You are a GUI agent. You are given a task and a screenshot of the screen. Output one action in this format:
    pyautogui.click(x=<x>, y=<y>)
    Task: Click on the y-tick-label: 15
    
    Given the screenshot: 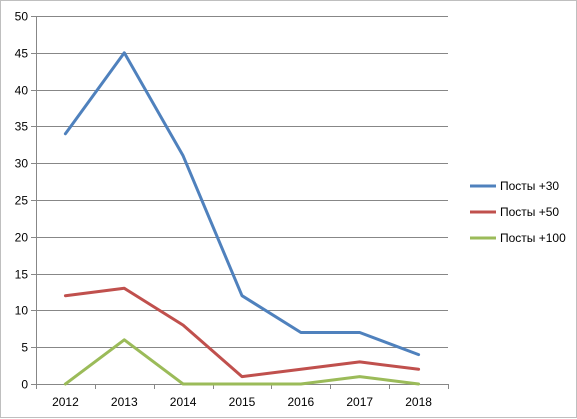 What is the action you would take?
    pyautogui.click(x=22, y=275)
    